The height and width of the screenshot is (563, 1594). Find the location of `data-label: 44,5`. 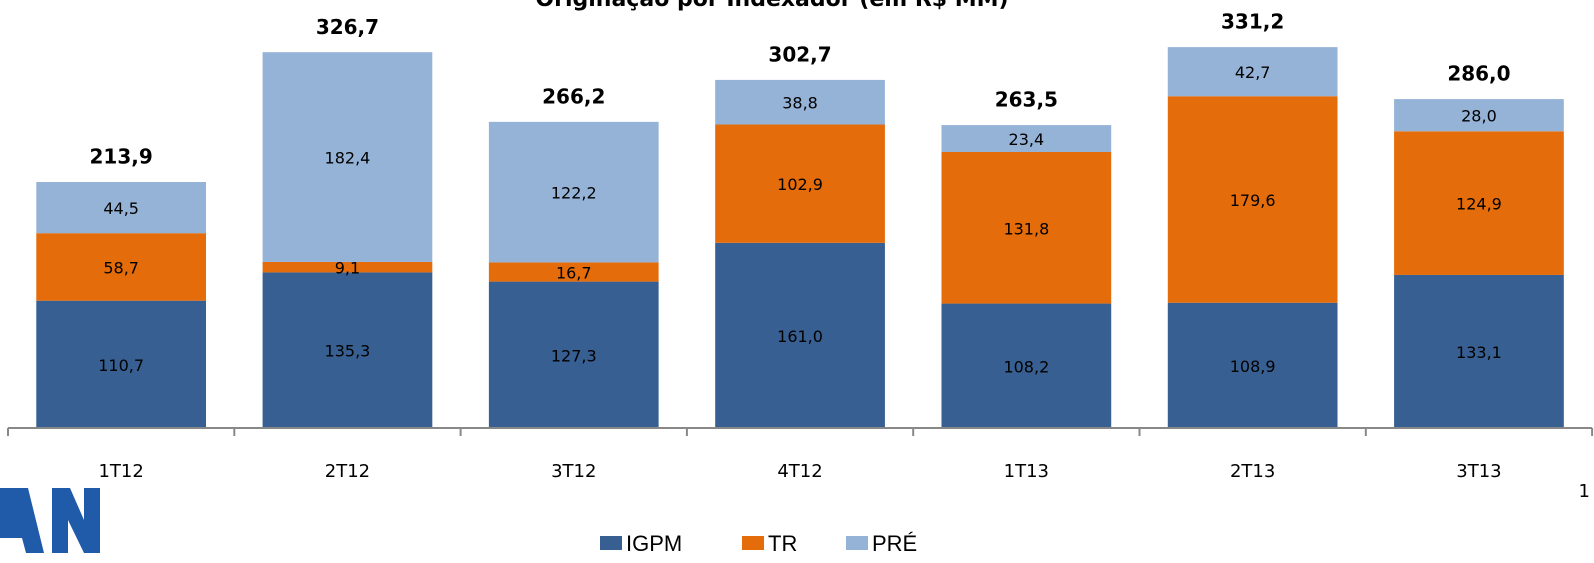

data-label: 44,5 is located at coordinates (121, 208).